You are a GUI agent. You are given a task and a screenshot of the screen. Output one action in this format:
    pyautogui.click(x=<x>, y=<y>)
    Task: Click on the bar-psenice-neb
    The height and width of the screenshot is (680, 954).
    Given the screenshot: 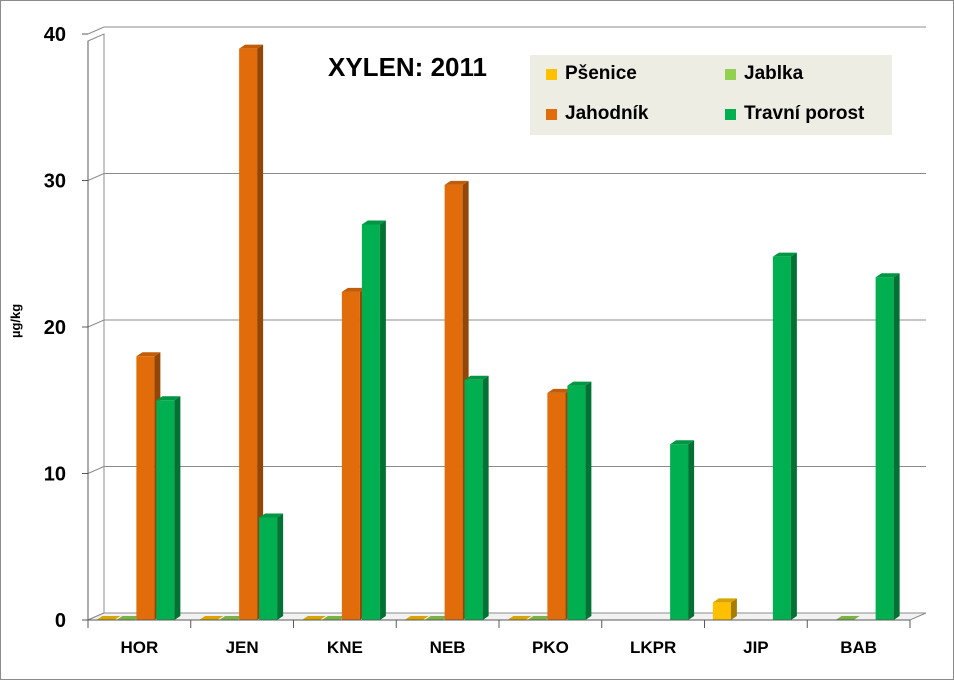 What is the action you would take?
    pyautogui.click(x=416, y=618)
    